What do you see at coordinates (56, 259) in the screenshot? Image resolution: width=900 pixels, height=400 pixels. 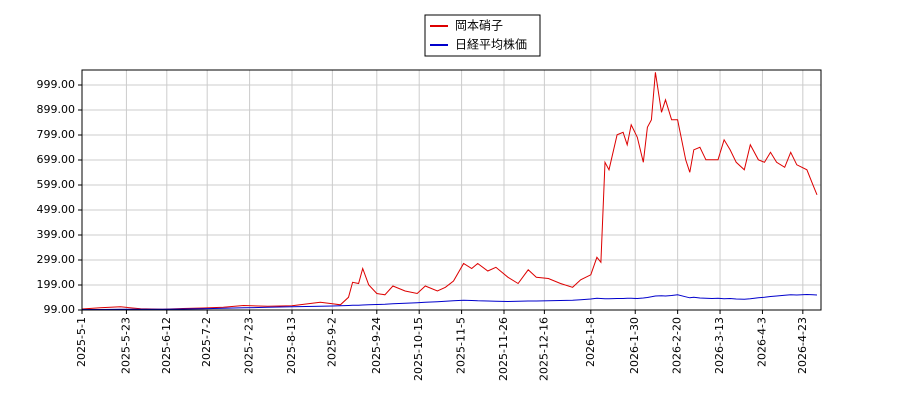 I see `y-tick-label: 299.00` at bounding box center [56, 259].